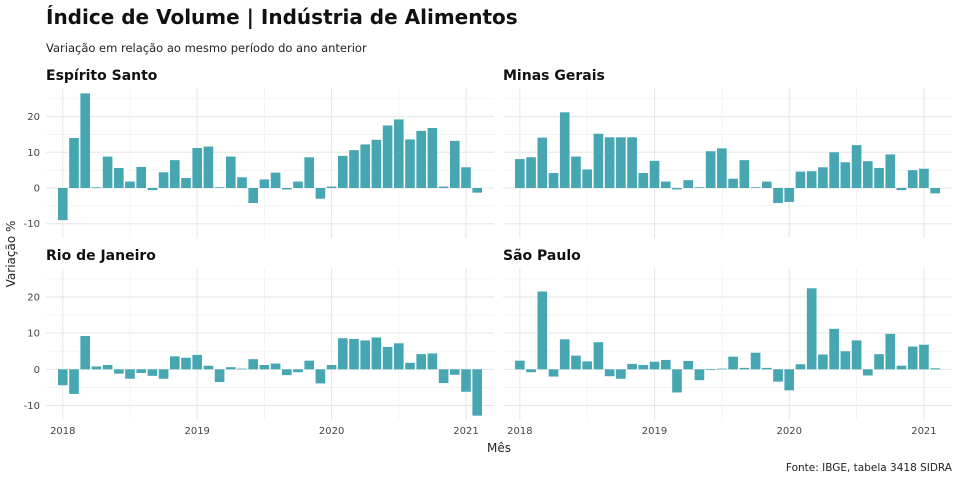 This screenshot has width=960, height=480. I want to click on y-tick-label: 0, so click(37, 189).